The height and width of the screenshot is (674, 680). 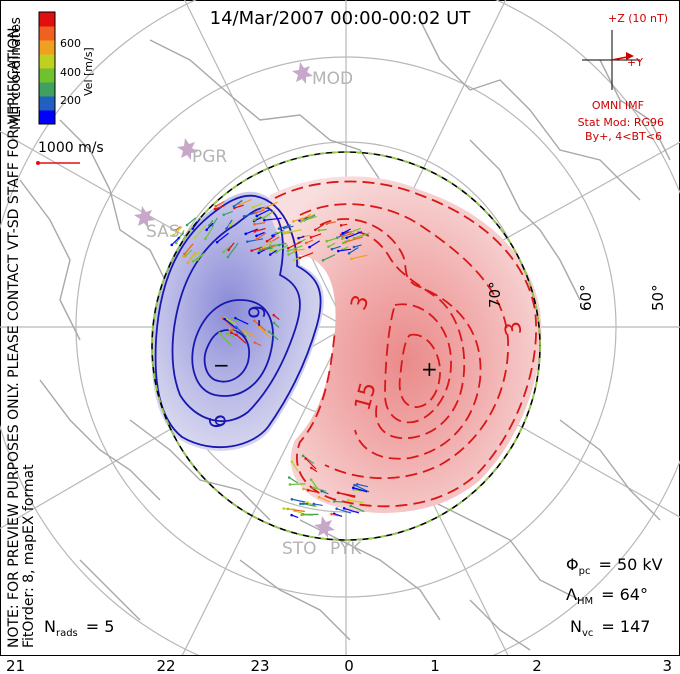 What do you see at coordinates (341, 18) in the screenshot?
I see `map-title: 14/Mar/2007 00:00-00:02 UT` at bounding box center [341, 18].